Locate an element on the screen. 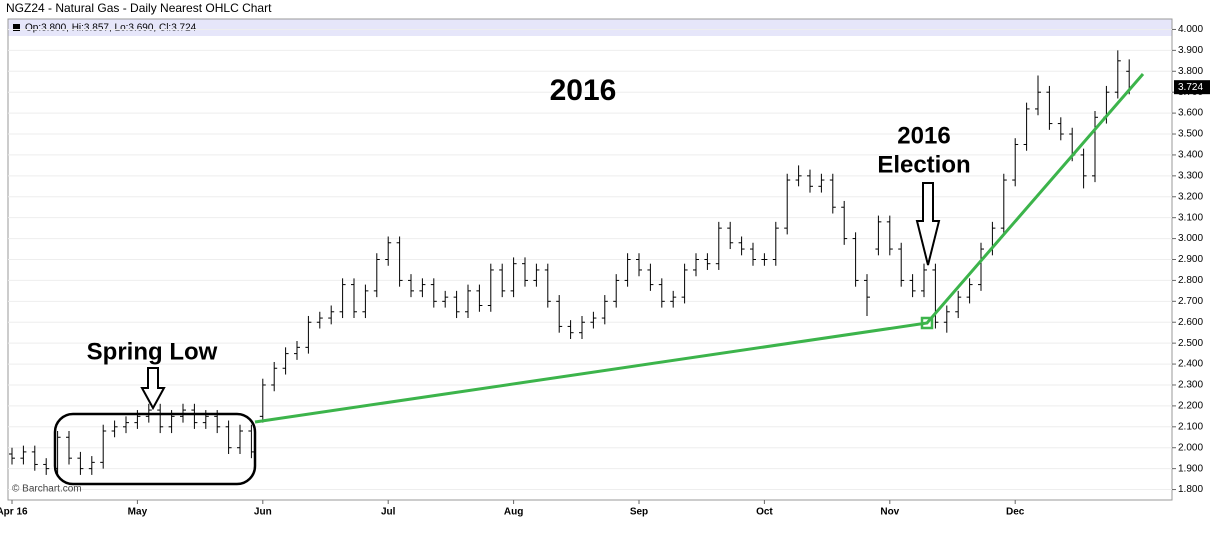 The image size is (1216, 542). y-tick-label: 3.500 is located at coordinates (1190, 134).